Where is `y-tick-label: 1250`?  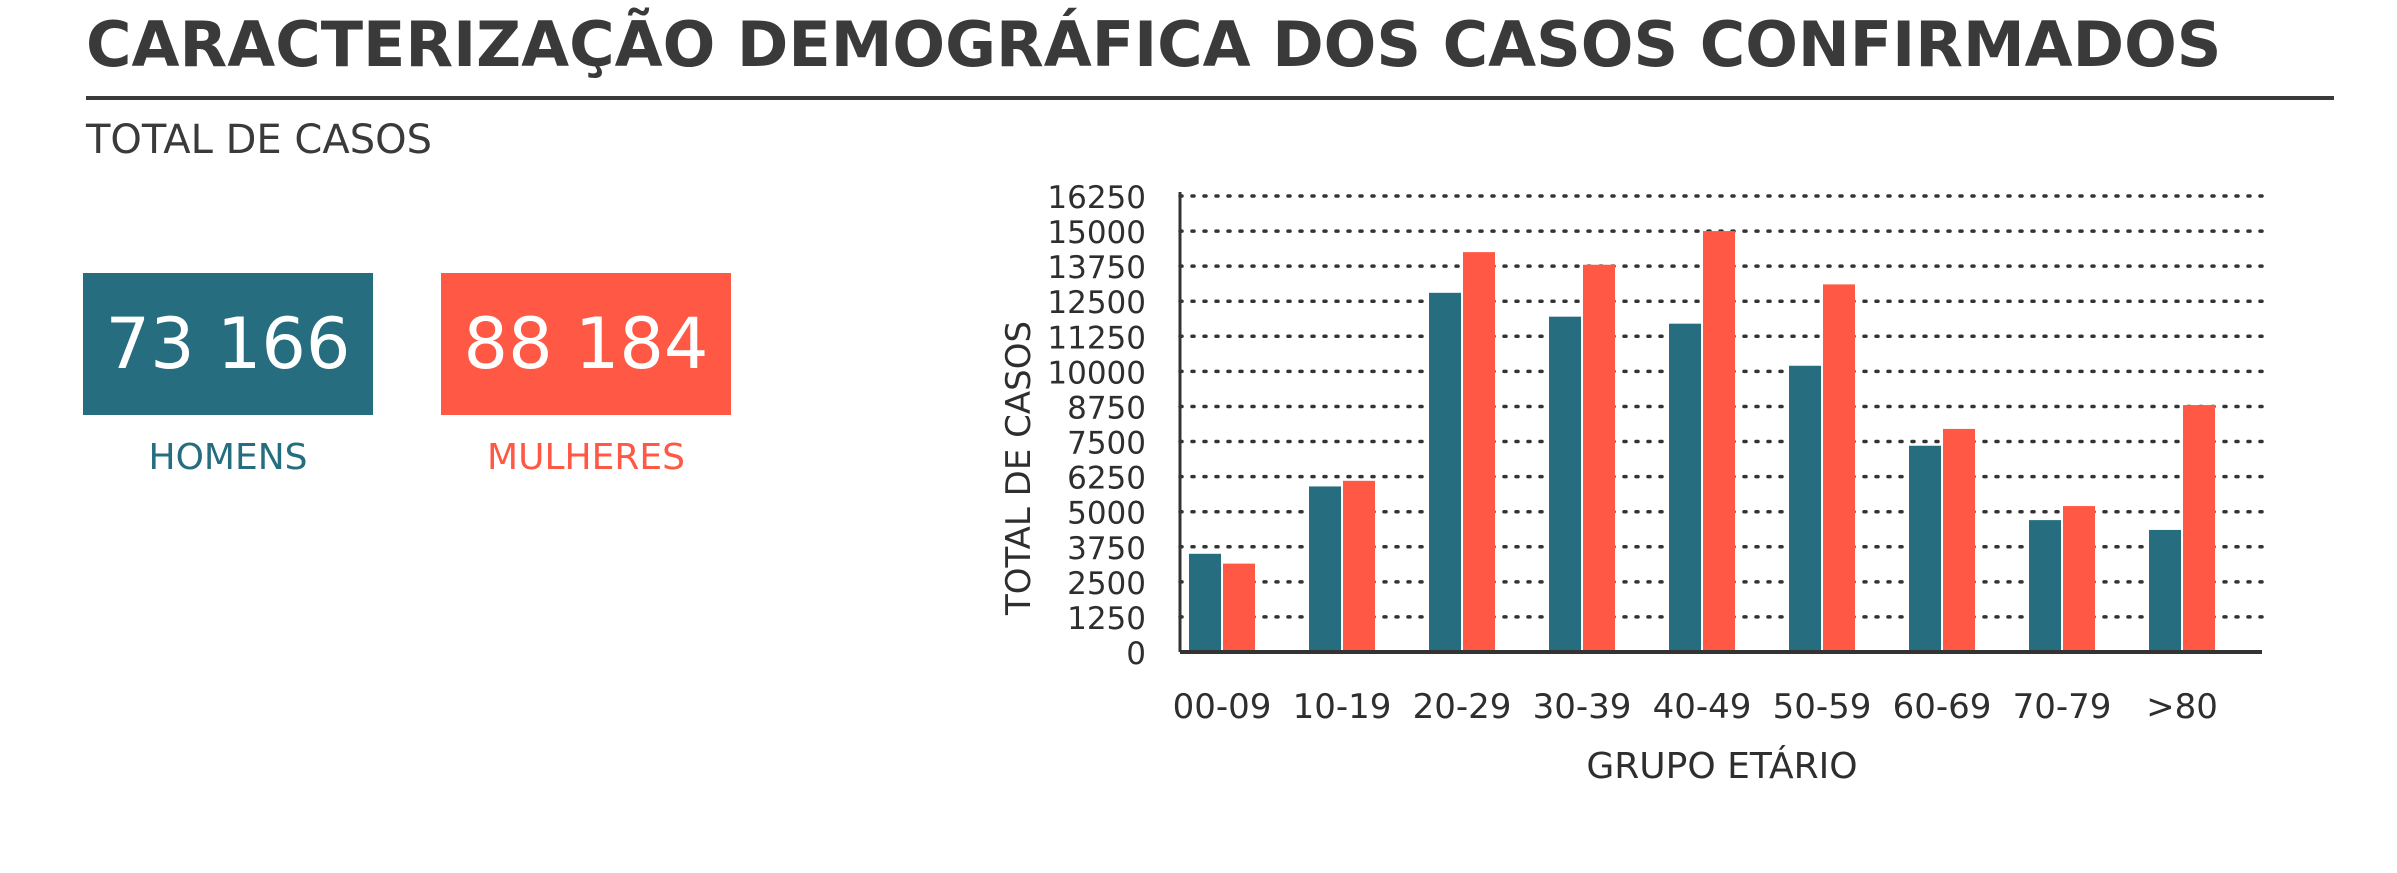 y-tick-label: 1250 is located at coordinates (1106, 619).